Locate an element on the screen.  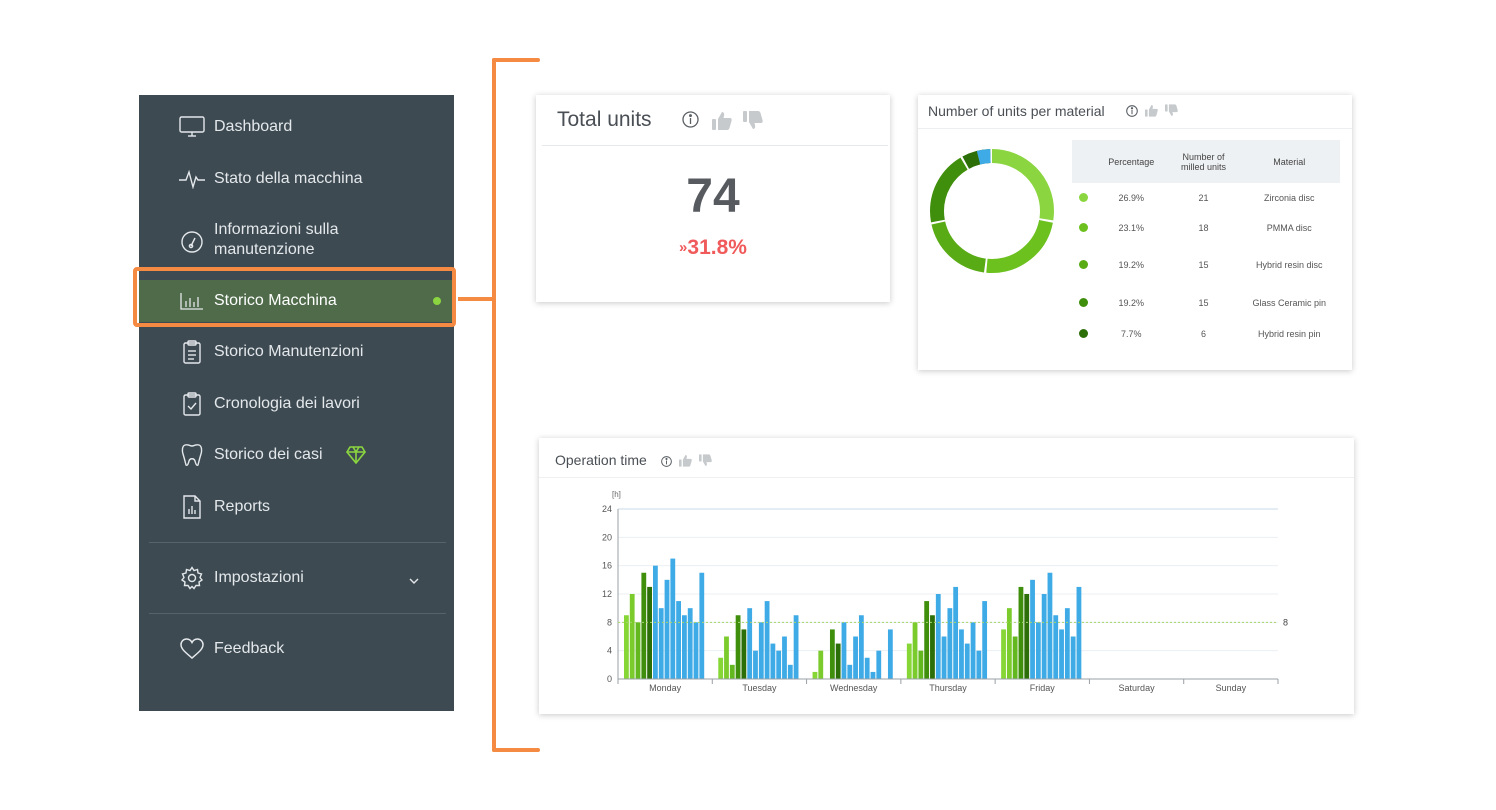
table-row: 26.9% 21 Zirconia disc is located at coordinates (1206, 198).